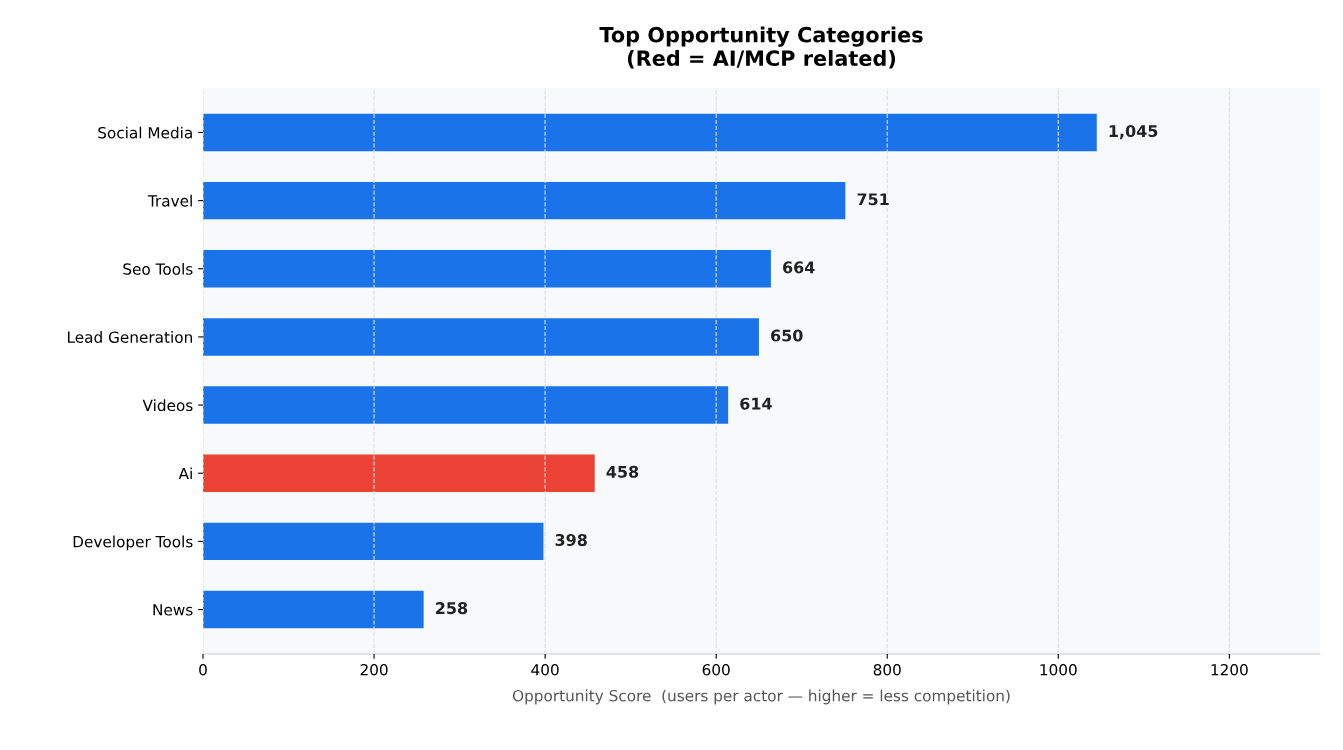  Describe the element at coordinates (1133, 132) in the screenshot. I see `data-label: 1,045` at that location.